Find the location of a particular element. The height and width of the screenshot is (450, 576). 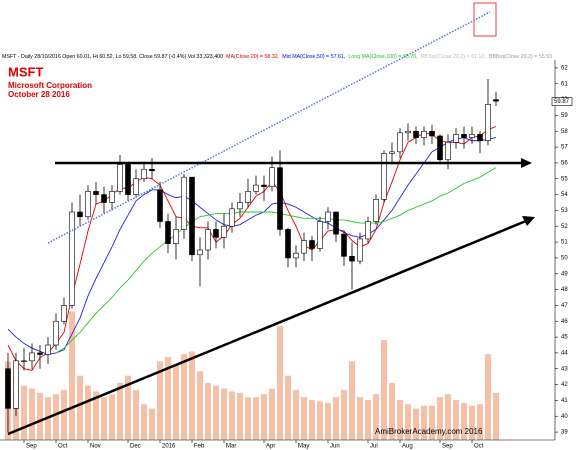

company: Microsoft Corporation is located at coordinates (50, 85).